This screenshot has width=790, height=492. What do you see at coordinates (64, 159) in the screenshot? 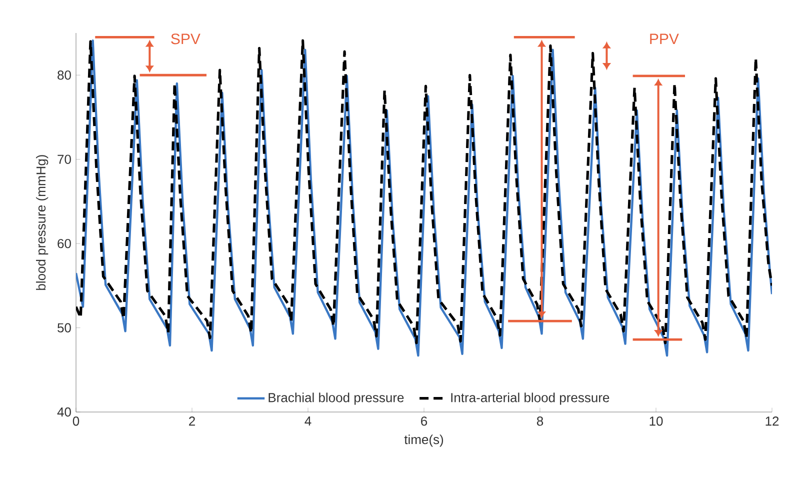
I see `y-tick-label: 70` at bounding box center [64, 159].